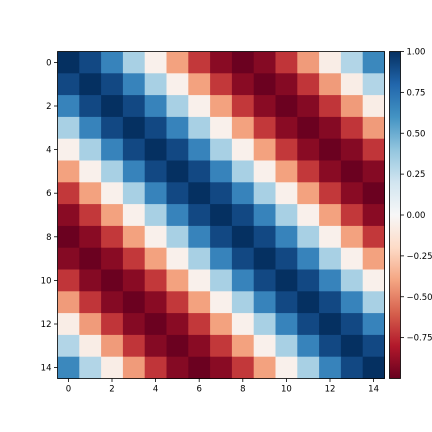  What do you see at coordinates (134, 280) in the screenshot?
I see `heatmap-cell-r10-c3` at bounding box center [134, 280].